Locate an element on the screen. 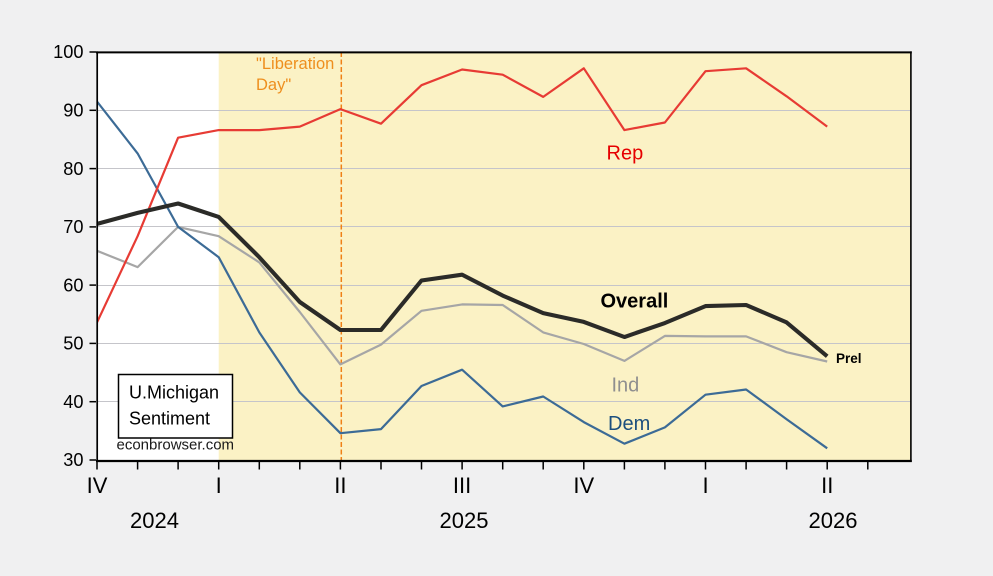  svg-text: 2024 is located at coordinates (154, 520).